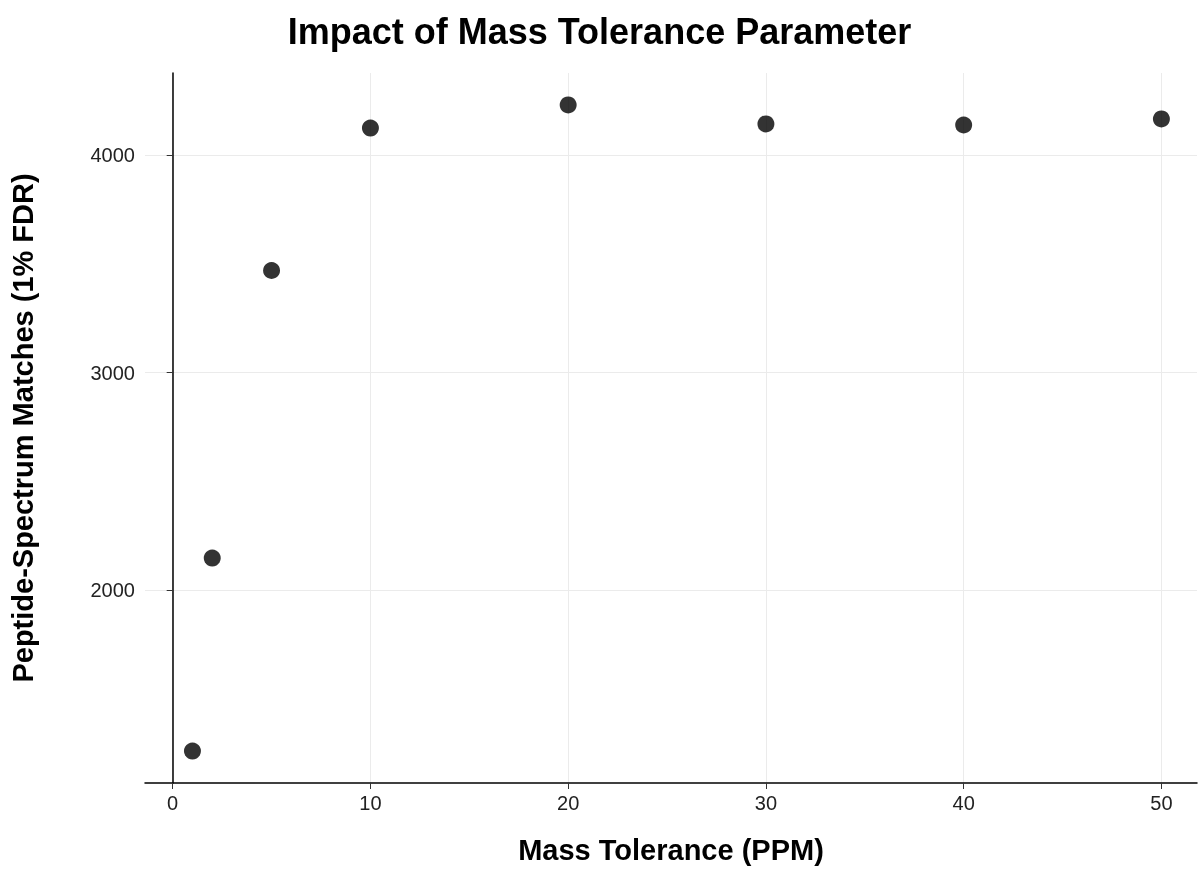 Image resolution: width=1199 pixels, height=878 pixels. I want to click on y-tick-label: 3000, so click(112, 372).